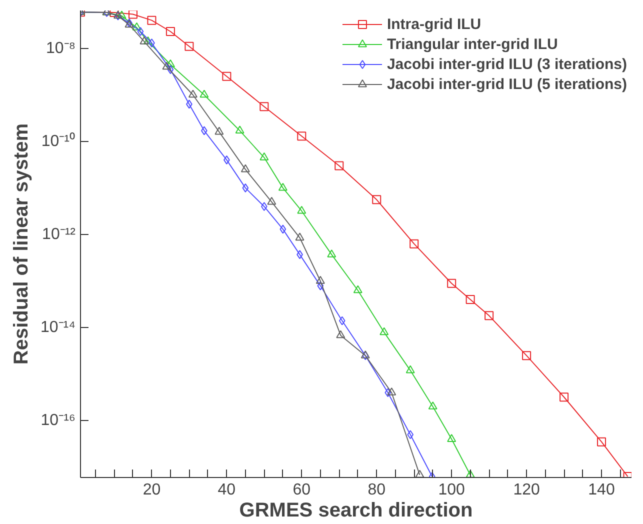 This screenshot has width=643, height=524. Describe the element at coordinates (58, 141) in the screenshot. I see `y-tick-label: 10⁻¹⁰` at that location.